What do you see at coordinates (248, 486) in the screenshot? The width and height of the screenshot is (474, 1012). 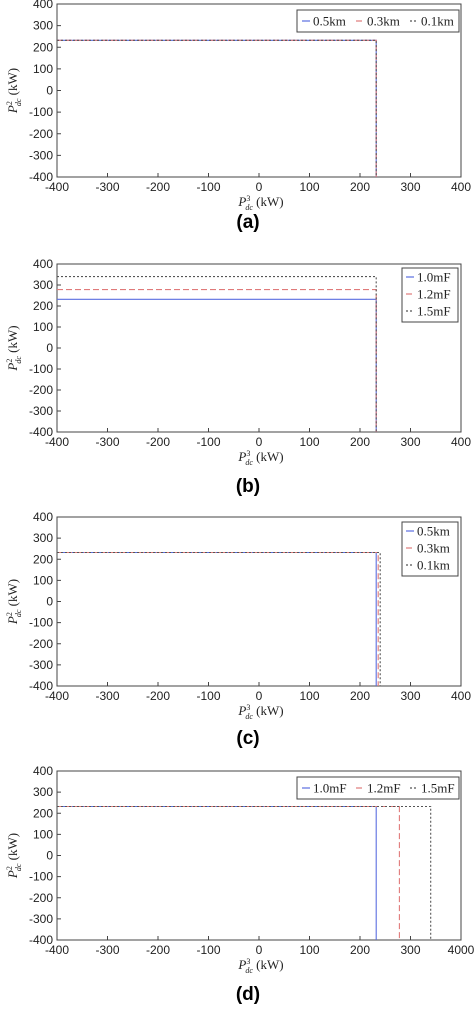 I see `panel-label: (b)` at bounding box center [248, 486].